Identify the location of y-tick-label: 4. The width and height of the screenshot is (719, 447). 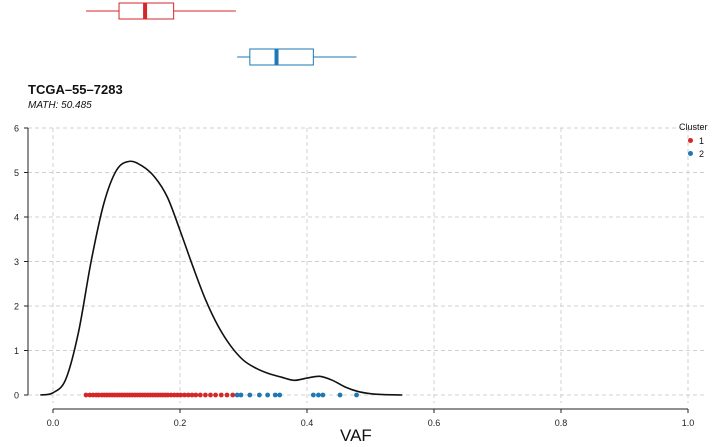
(16, 218).